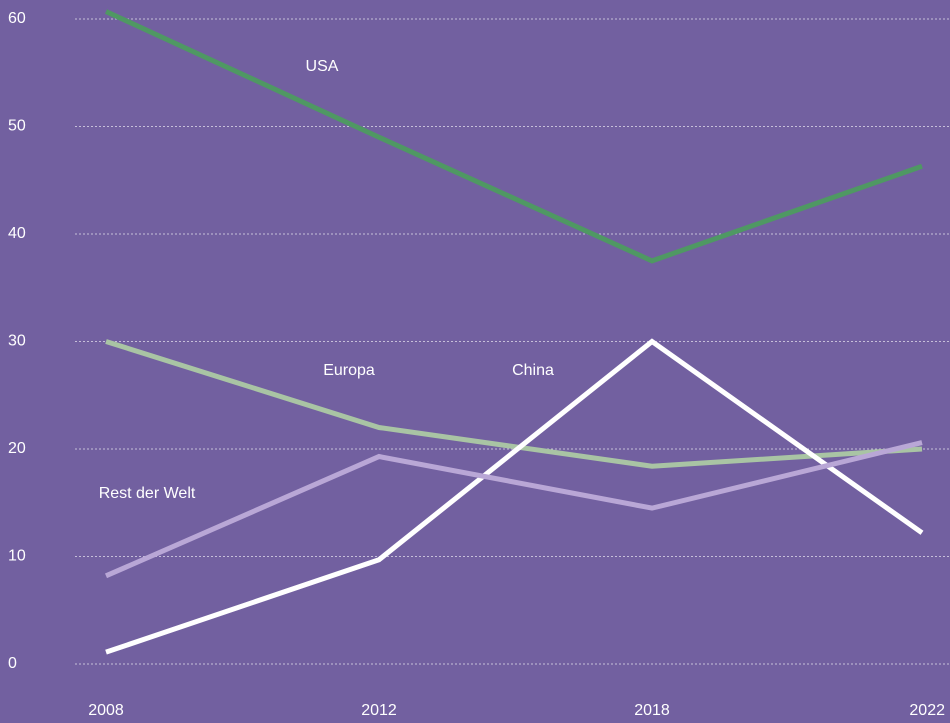 The image size is (950, 723). Describe the element at coordinates (17, 233) in the screenshot. I see `y-tick-label: 40` at that location.